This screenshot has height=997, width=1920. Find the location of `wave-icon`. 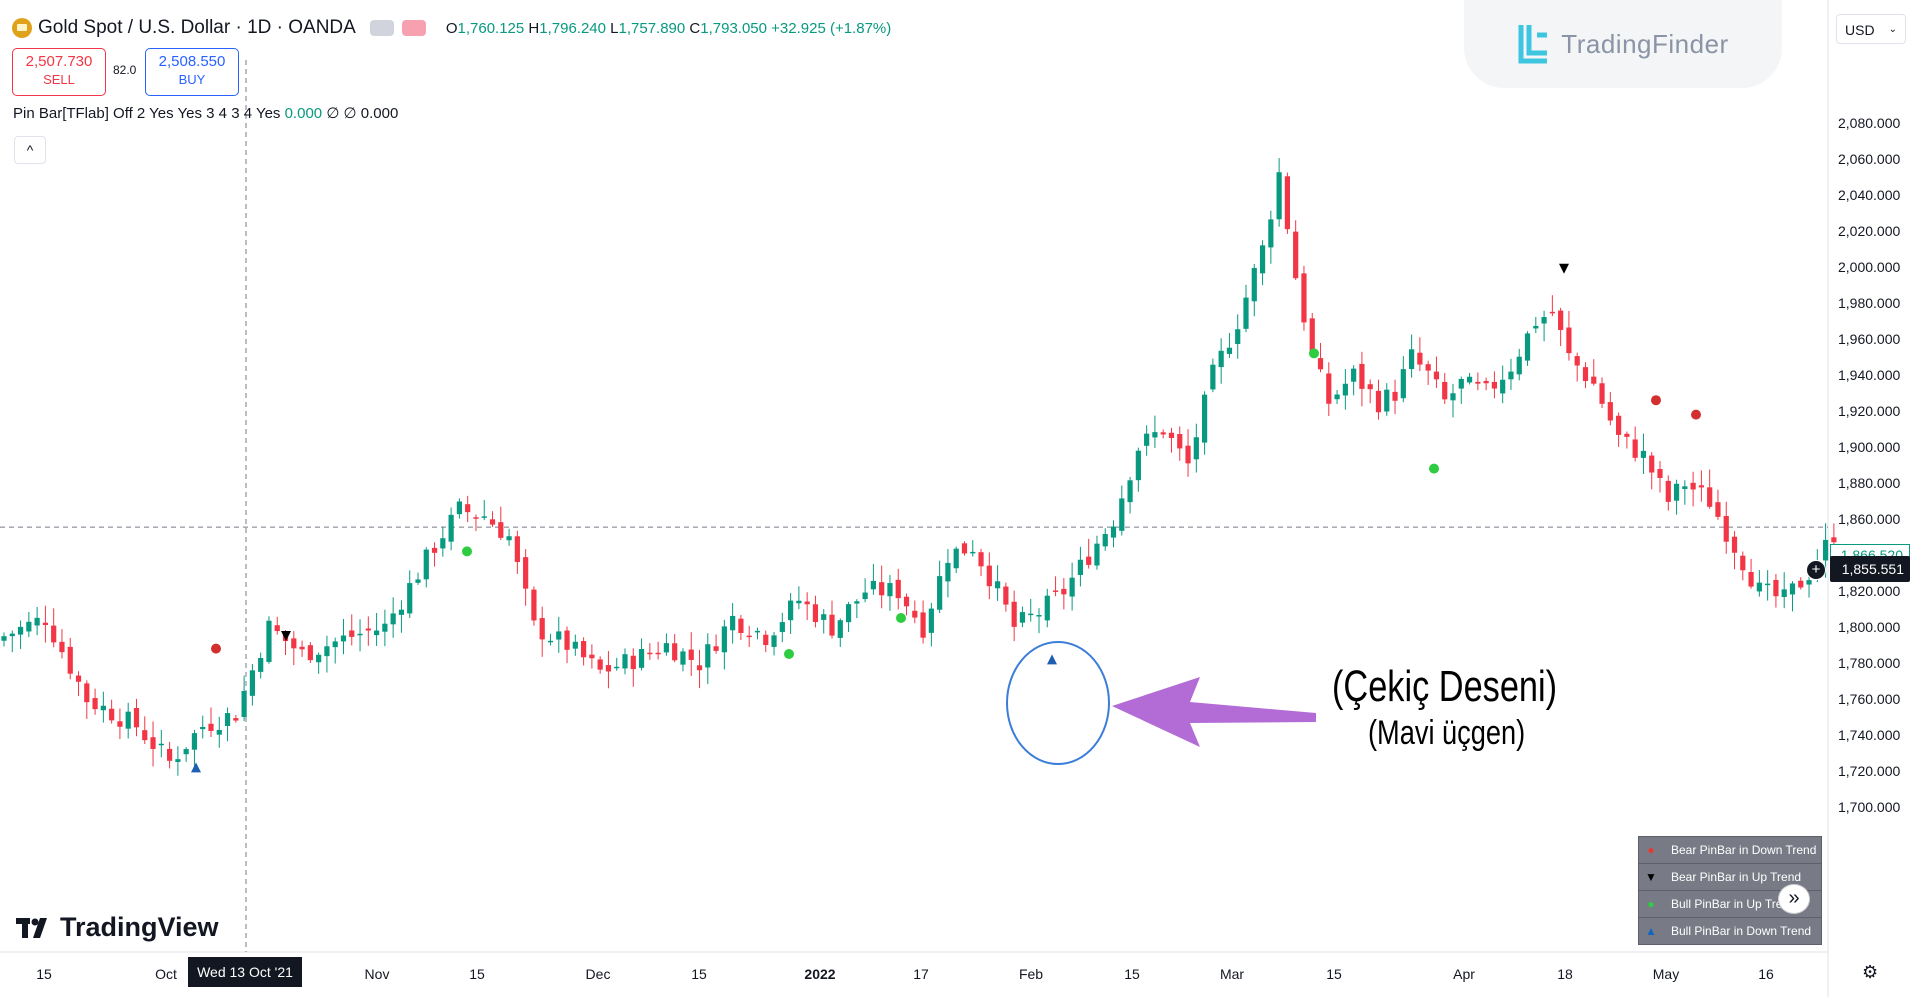

wave-icon is located at coordinates (413, 28).